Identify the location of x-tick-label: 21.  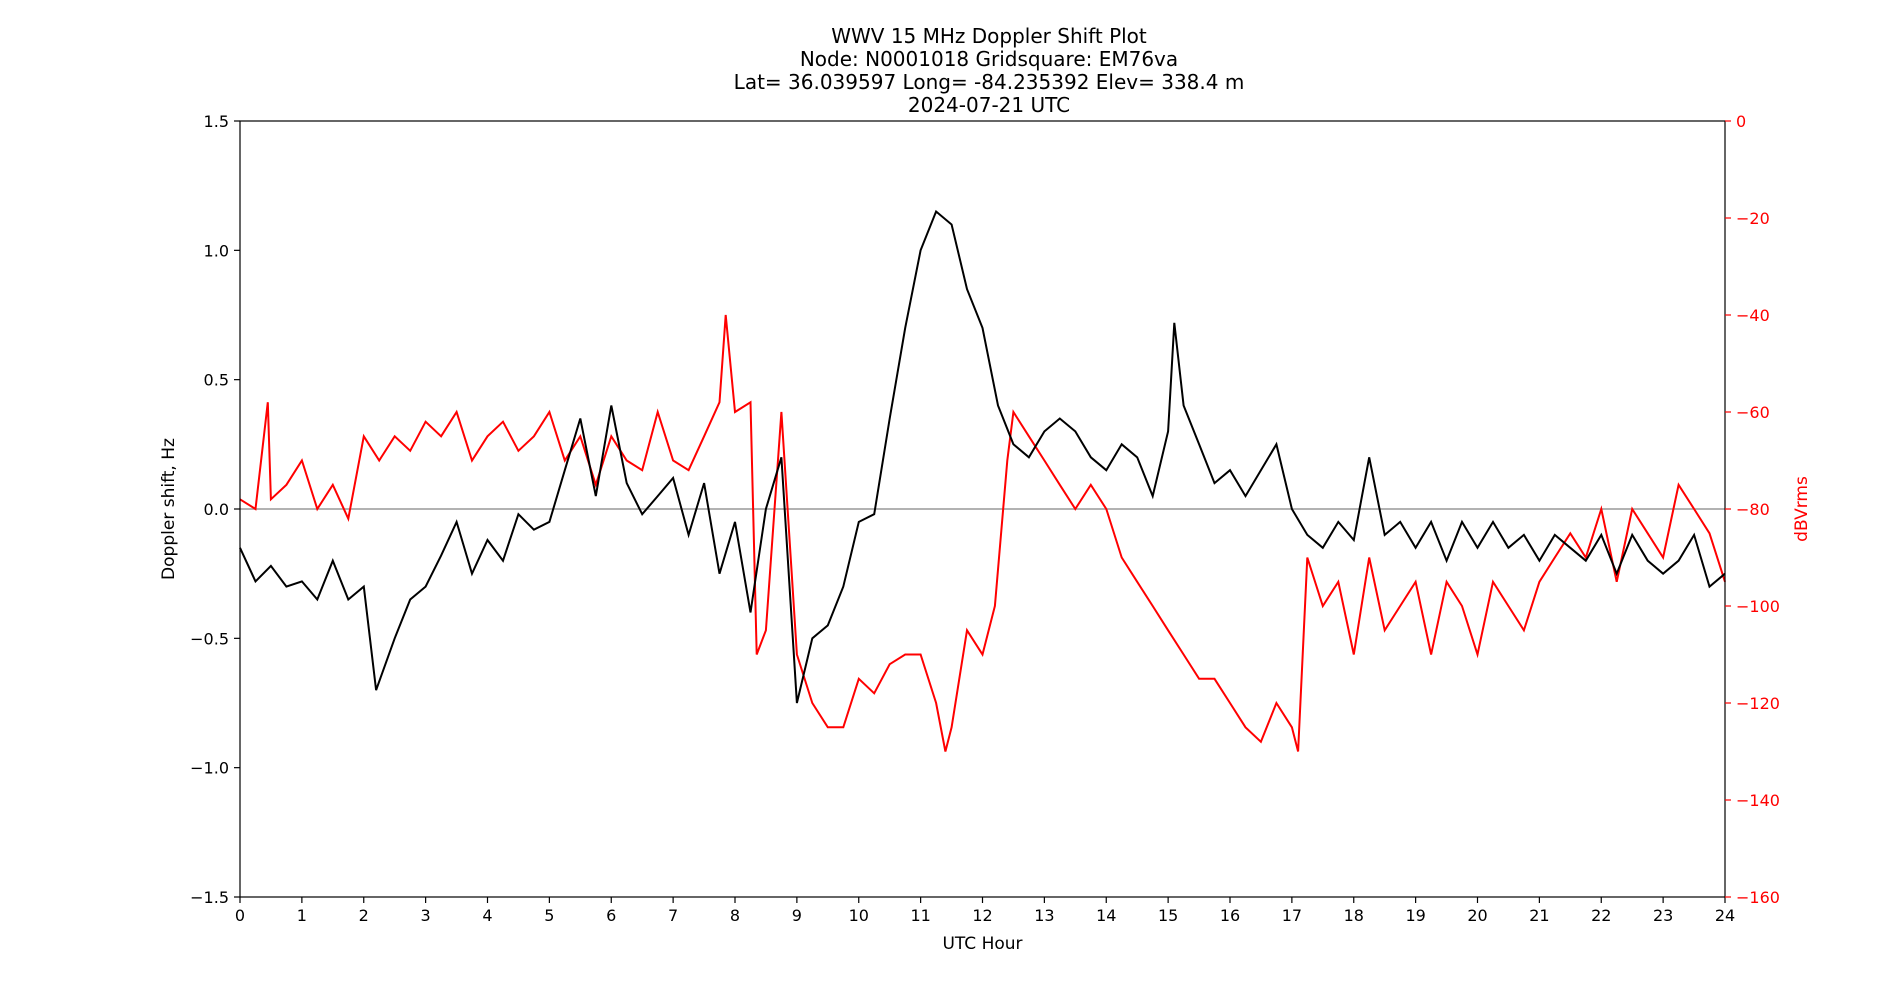
(1539, 915).